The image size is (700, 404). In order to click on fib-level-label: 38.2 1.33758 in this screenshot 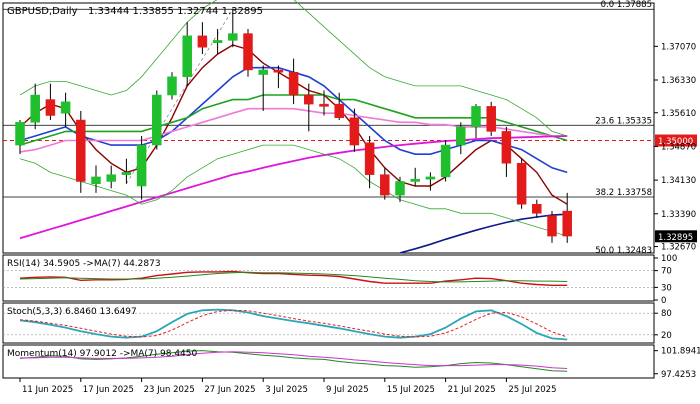, I will do `click(623, 193)`.